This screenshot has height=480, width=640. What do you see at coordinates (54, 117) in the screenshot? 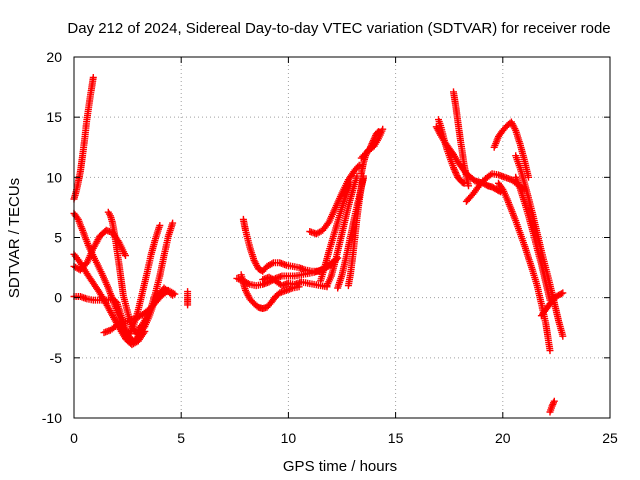
I see `y-tick-label: 15` at bounding box center [54, 117].